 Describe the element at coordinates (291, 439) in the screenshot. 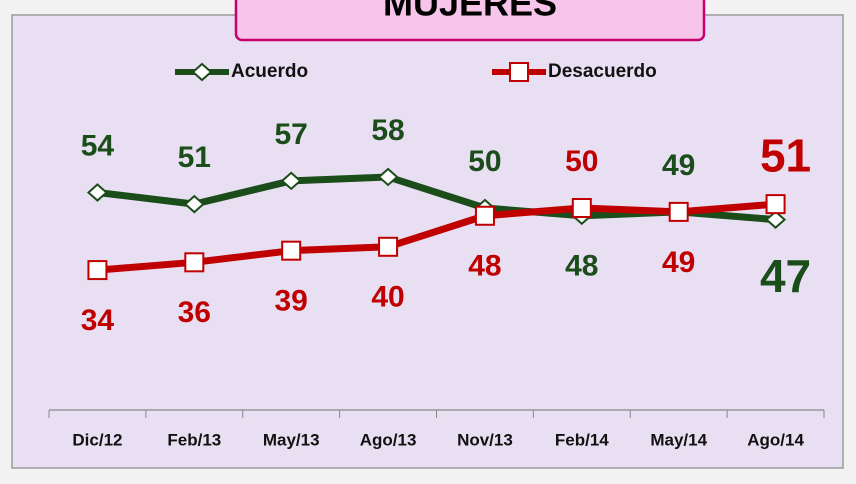

I see `x-tick-label: May/13` at that location.